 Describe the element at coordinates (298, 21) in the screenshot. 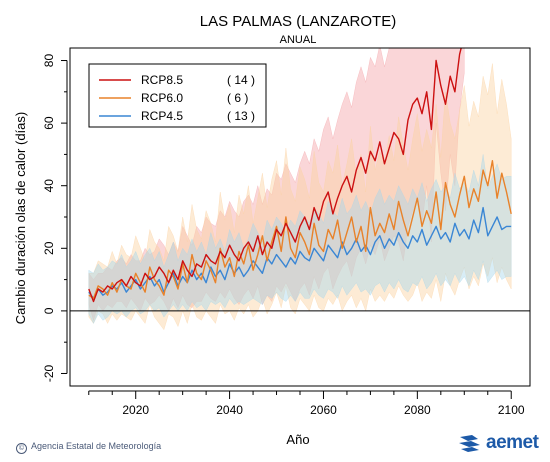

I see `chart-title: LAS PALMAS (LANZAROTE)` at that location.